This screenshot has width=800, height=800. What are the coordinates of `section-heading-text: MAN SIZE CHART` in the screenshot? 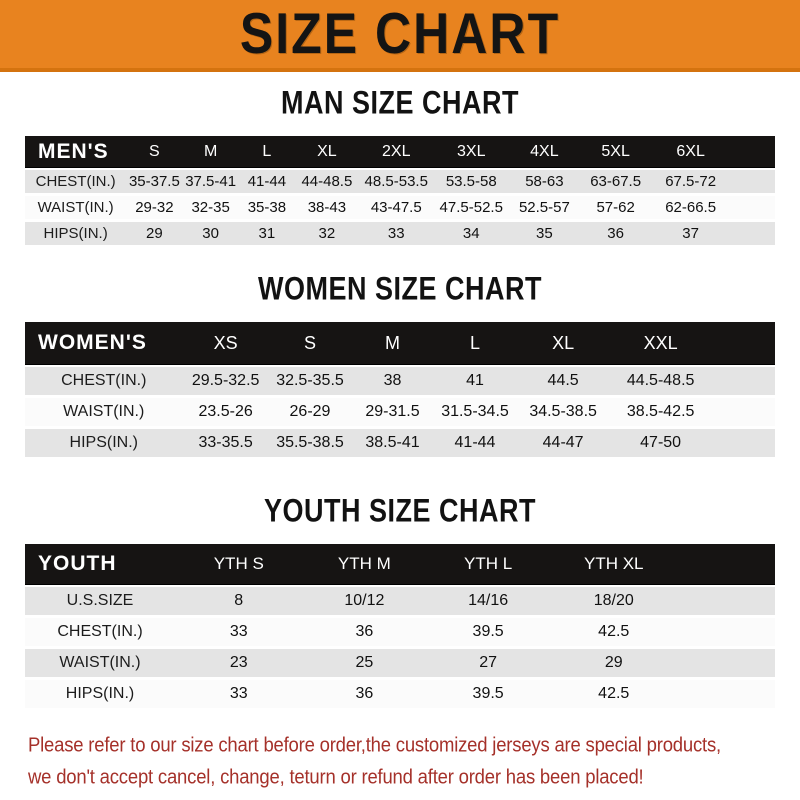 It's located at (400, 102).